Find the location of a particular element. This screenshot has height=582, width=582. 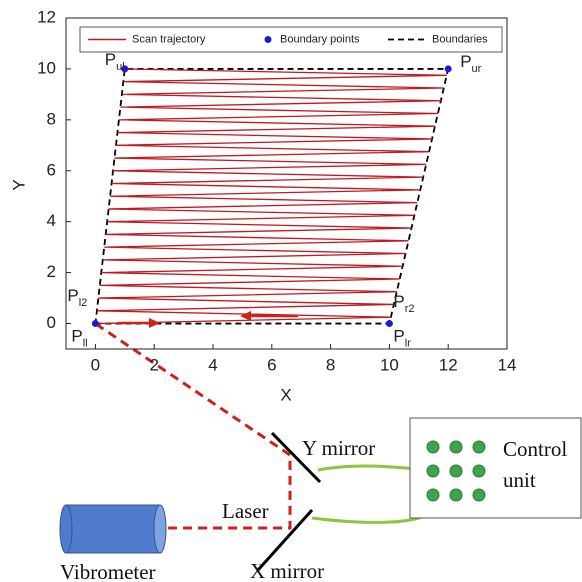

point-label: Plr is located at coordinates (402, 338).